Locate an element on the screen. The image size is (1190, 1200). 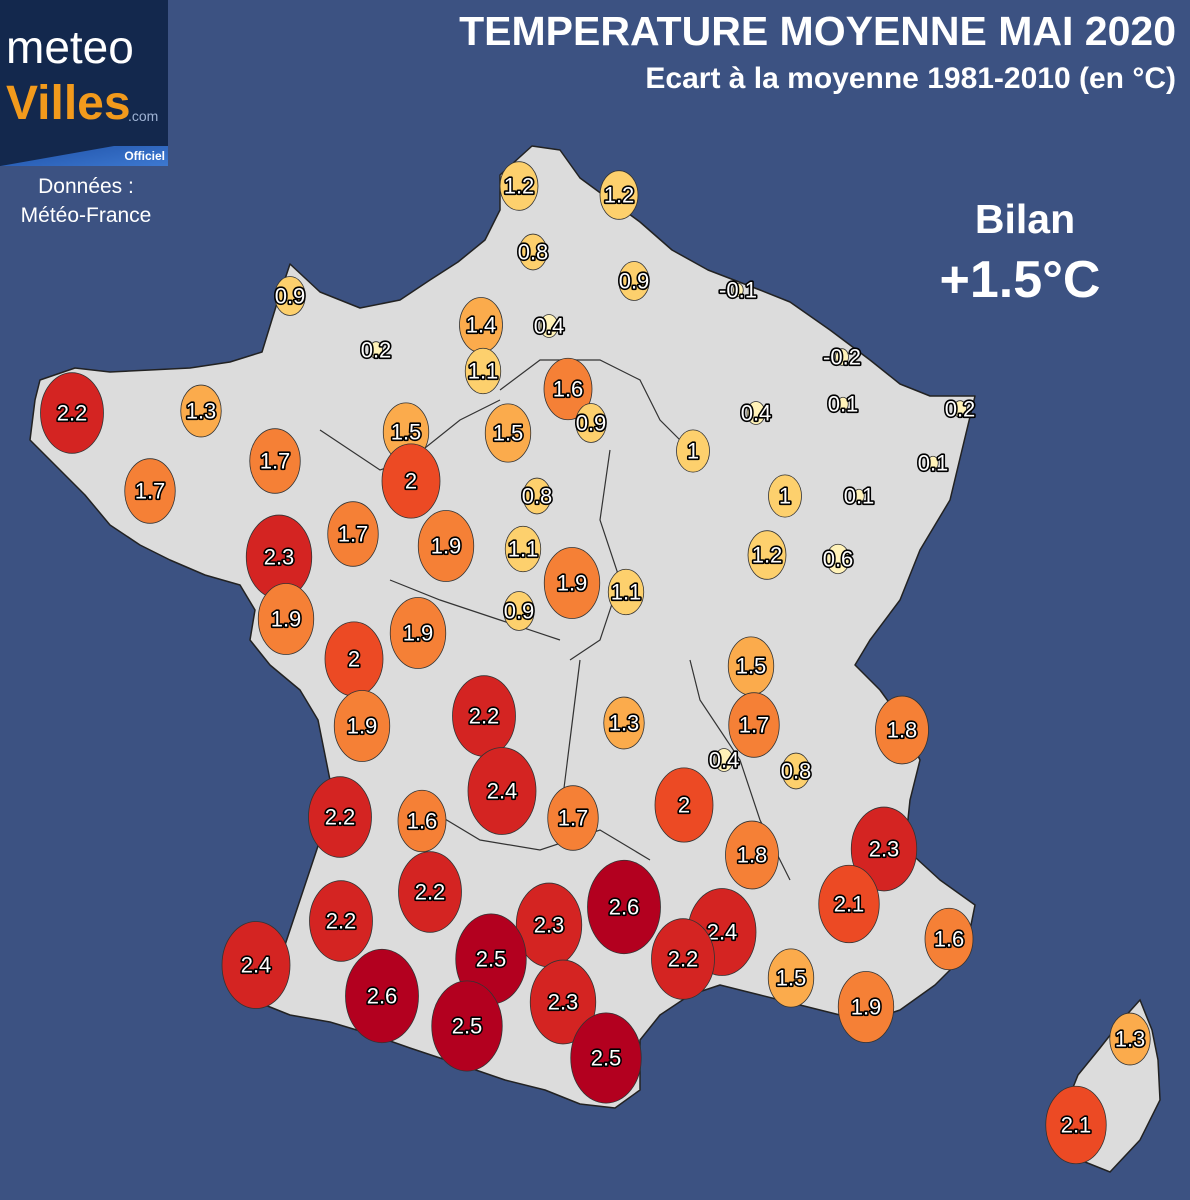
anomaly-bubble: -0.2 is located at coordinates (841, 357).